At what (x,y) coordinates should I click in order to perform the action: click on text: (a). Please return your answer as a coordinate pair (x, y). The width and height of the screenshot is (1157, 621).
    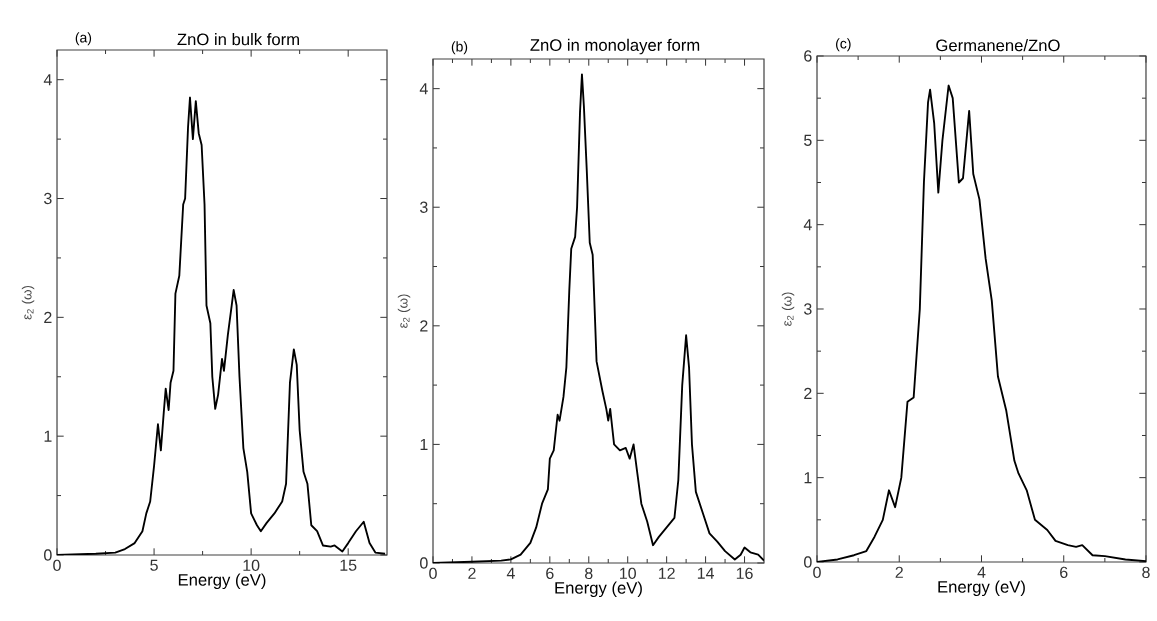
    Looking at the image, I should click on (83, 39).